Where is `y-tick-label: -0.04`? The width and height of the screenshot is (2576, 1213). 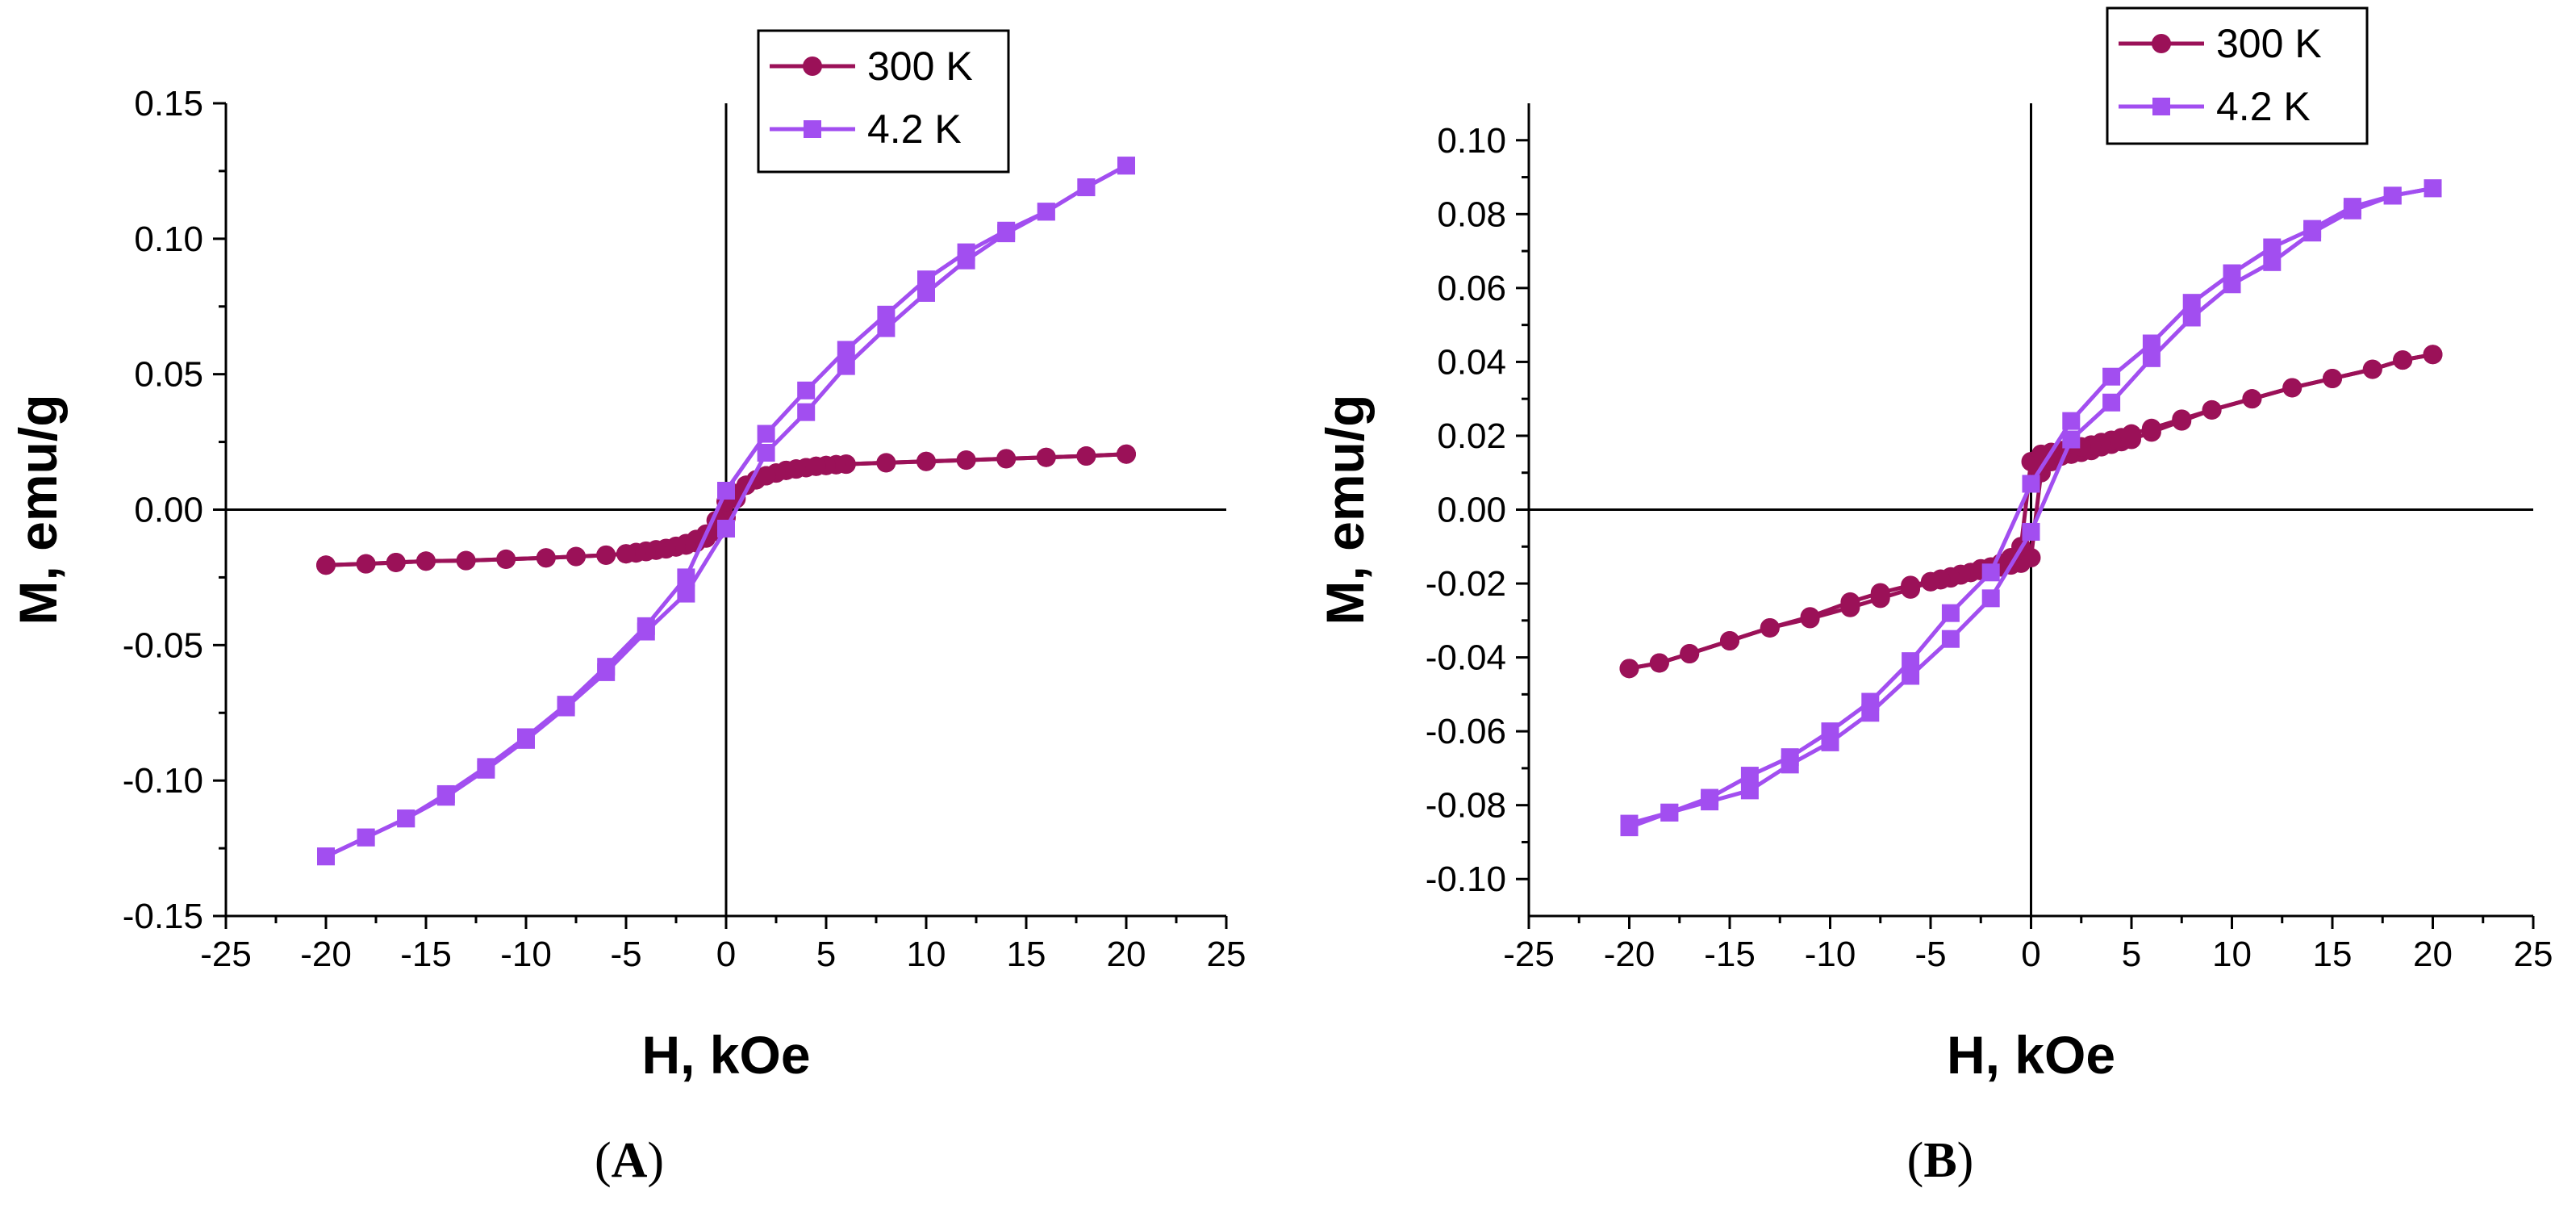 y-tick-label: -0.04 is located at coordinates (1466, 658).